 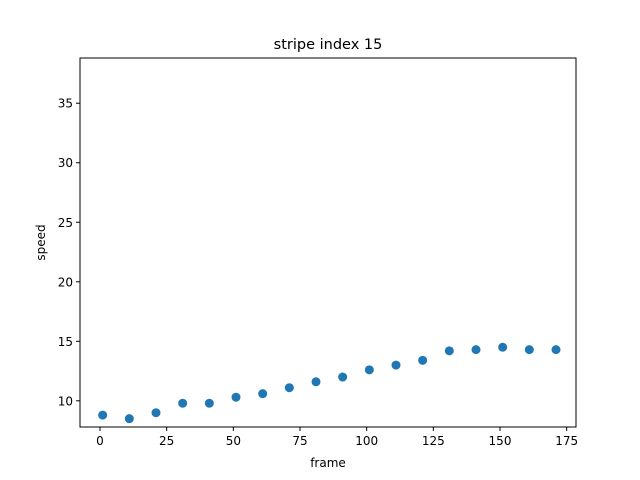 What do you see at coordinates (41, 242) in the screenshot?
I see `y-axis-label: speed` at bounding box center [41, 242].